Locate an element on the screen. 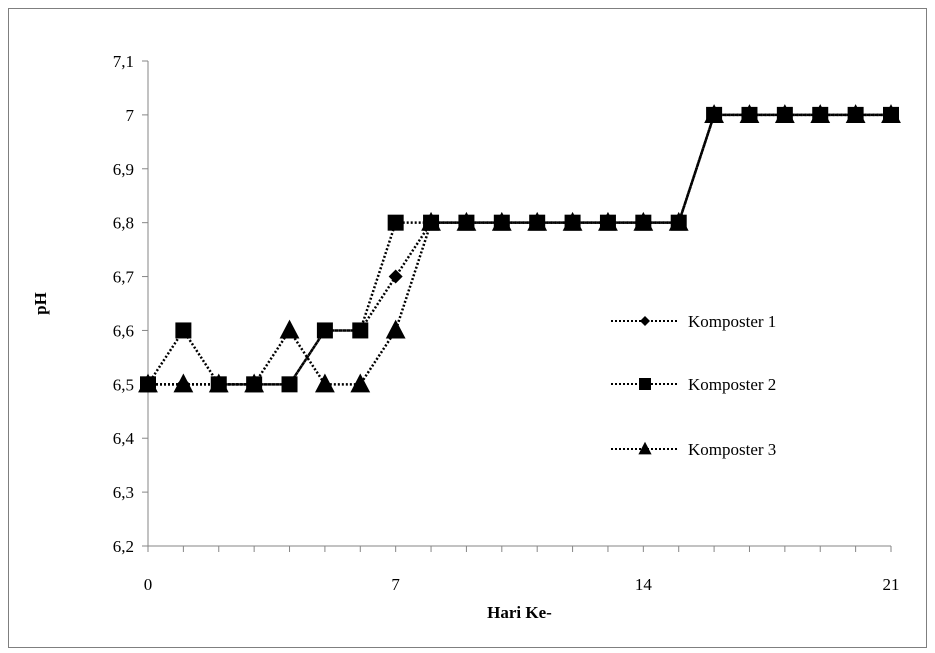 The image size is (935, 653). legend: Komposter 1 Komposter 2 Komposter 3 is located at coordinates (693, 385).